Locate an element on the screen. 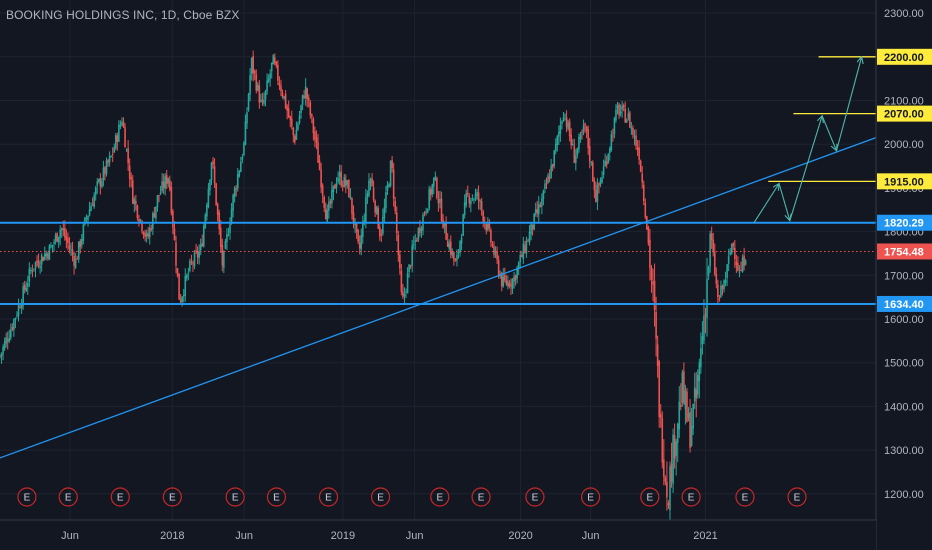 This screenshot has width=932, height=550. time-tick-label: 2020 is located at coordinates (520, 536).